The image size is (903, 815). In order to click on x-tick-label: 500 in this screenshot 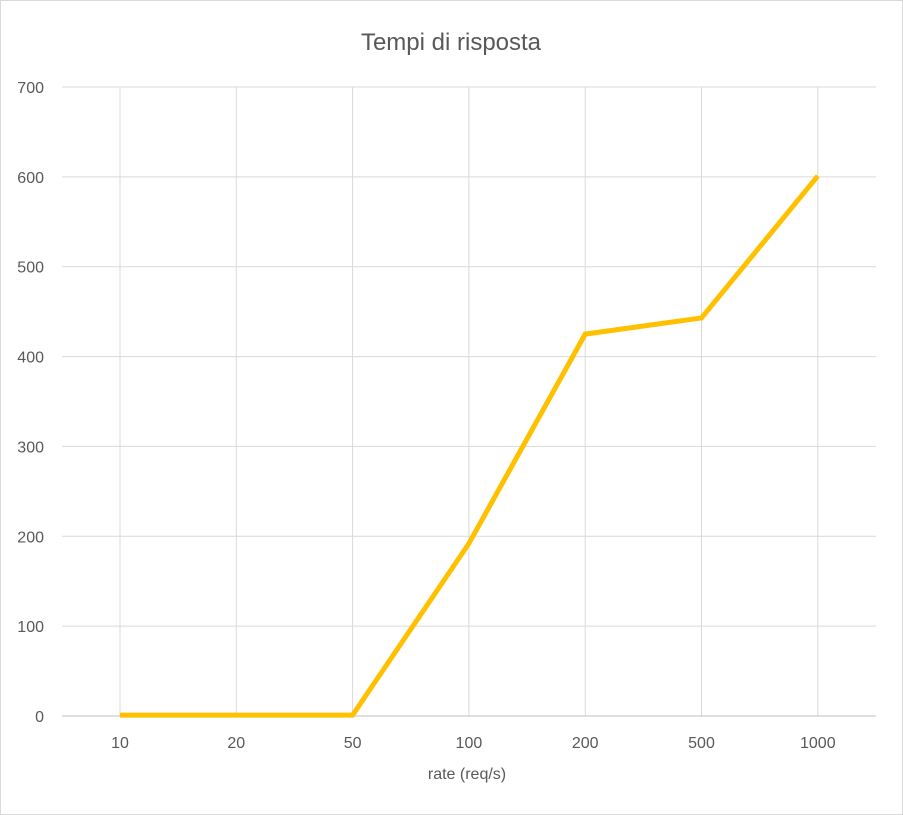, I will do `click(701, 743)`.